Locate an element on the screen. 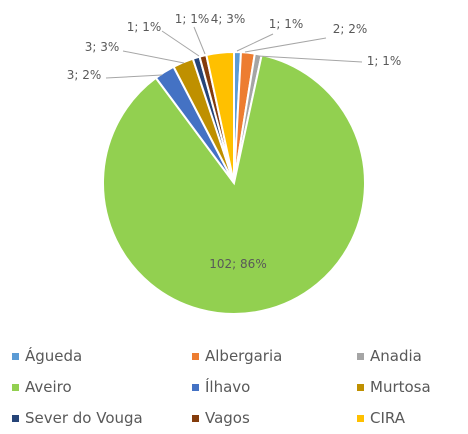 This screenshot has height=434, width=468. legend-label: Anadia is located at coordinates (396, 356).